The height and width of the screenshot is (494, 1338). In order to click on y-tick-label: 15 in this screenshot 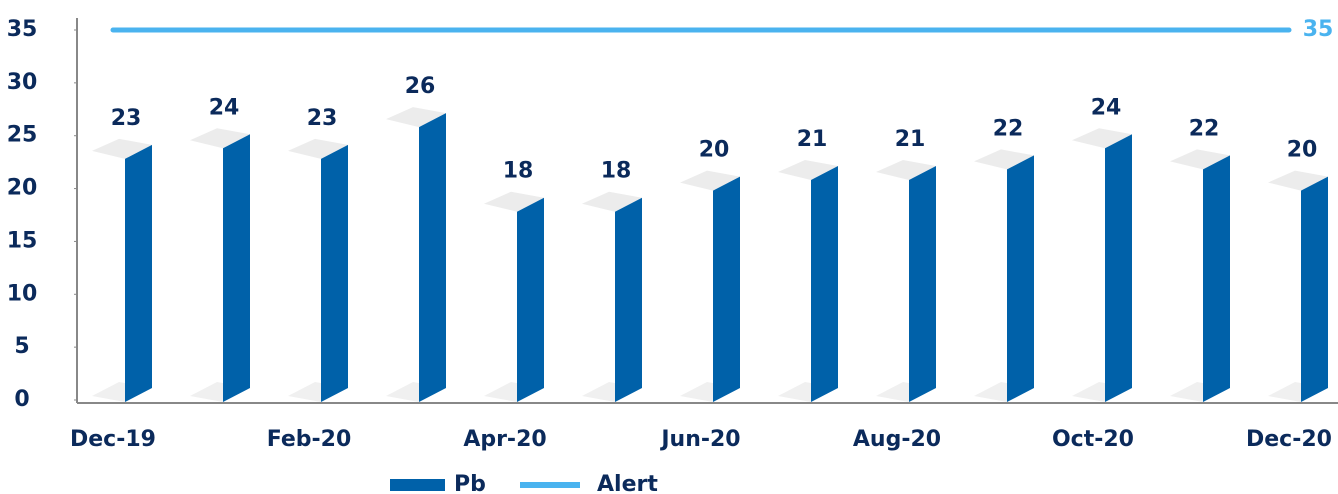, I will do `click(22, 240)`.